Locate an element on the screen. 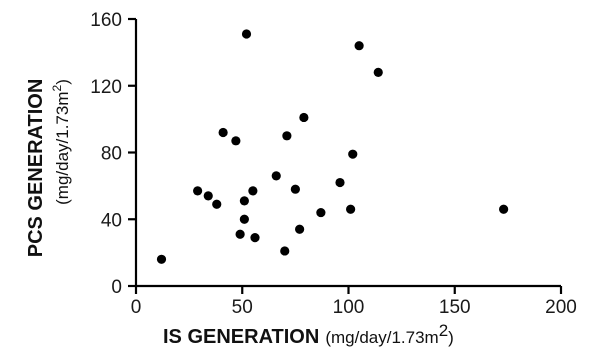 The height and width of the screenshot is (354, 594). x-tick-label: 150 is located at coordinates (455, 307).